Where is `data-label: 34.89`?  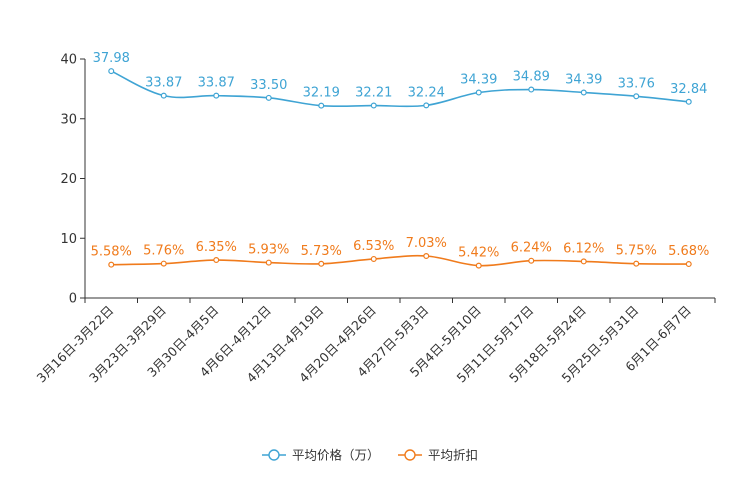 data-label: 34.89 is located at coordinates (531, 77).